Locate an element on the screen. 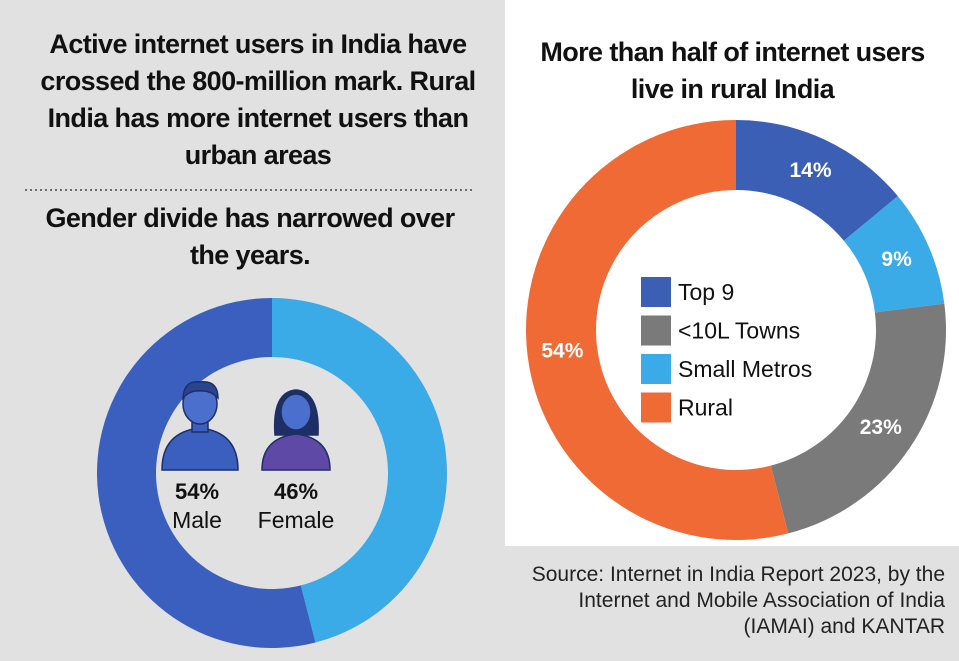 This screenshot has width=959, height=661. category-label: Male is located at coordinates (197, 520).